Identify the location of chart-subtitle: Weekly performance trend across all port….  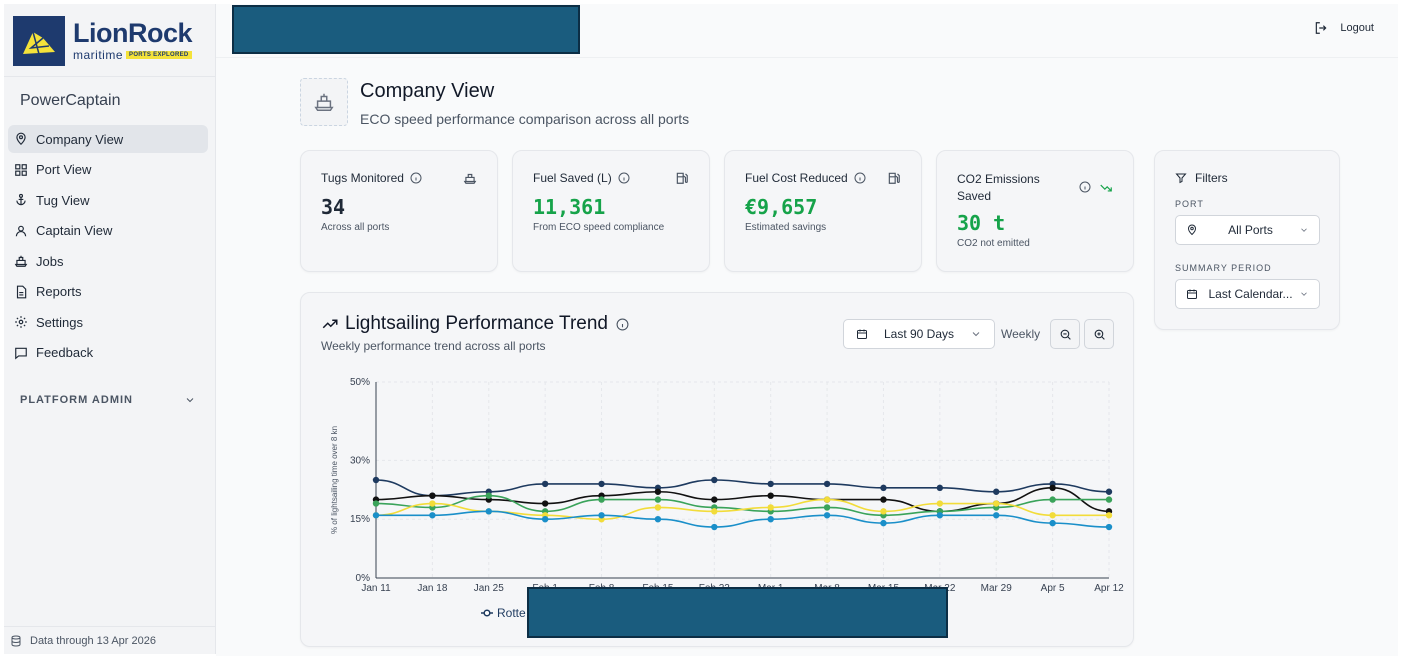
(433, 346).